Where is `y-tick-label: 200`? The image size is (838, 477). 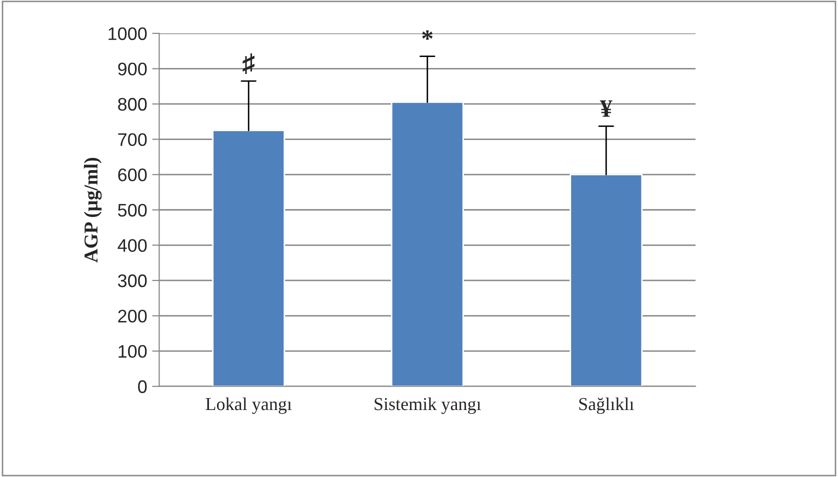 y-tick-label: 200 is located at coordinates (132, 316).